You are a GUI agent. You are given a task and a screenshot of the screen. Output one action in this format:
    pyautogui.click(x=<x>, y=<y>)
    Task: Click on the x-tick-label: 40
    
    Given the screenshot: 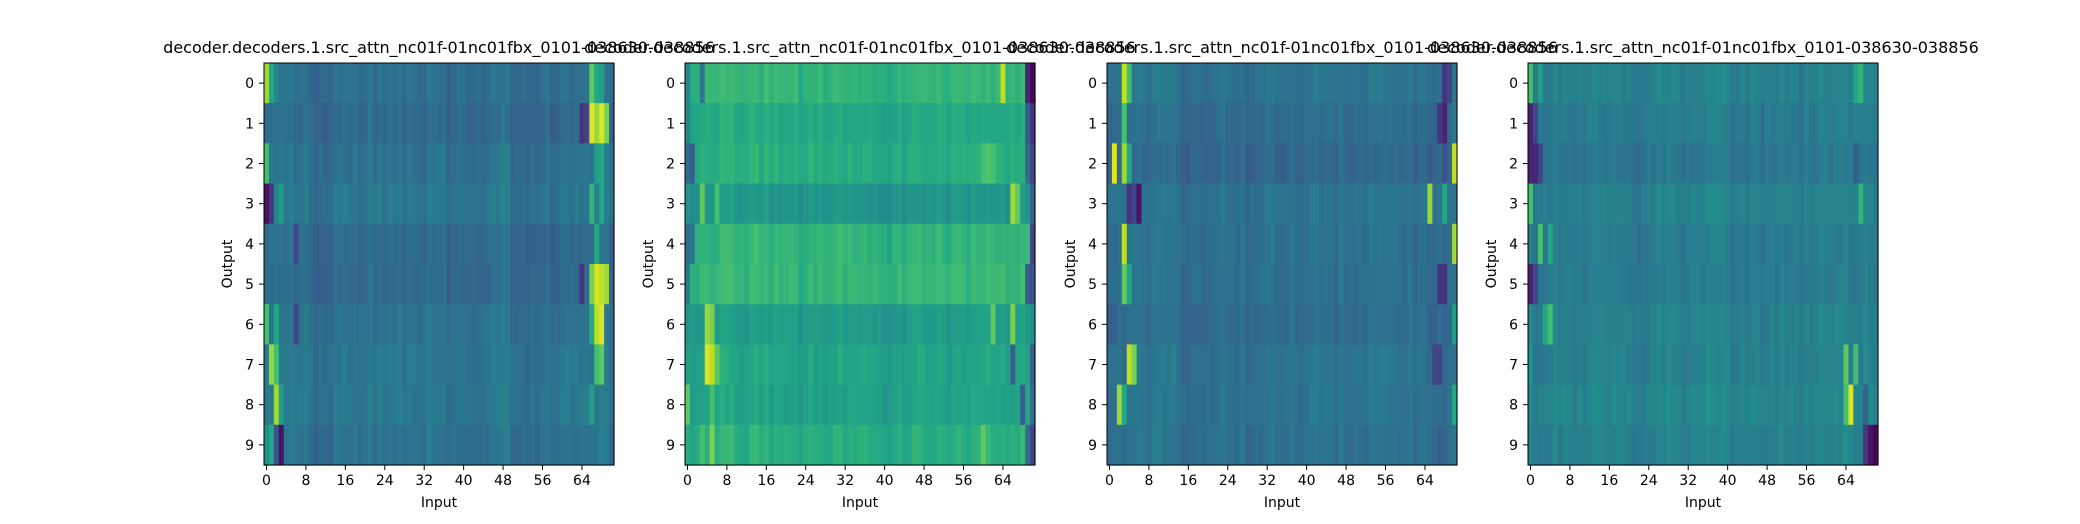 What is the action you would take?
    pyautogui.click(x=885, y=481)
    